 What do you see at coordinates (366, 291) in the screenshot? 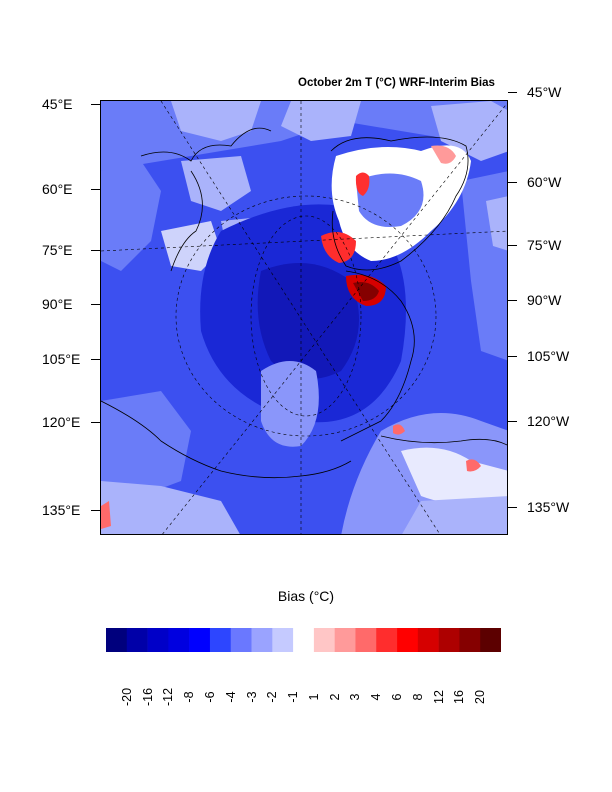
I see `warm-region-strong` at bounding box center [366, 291].